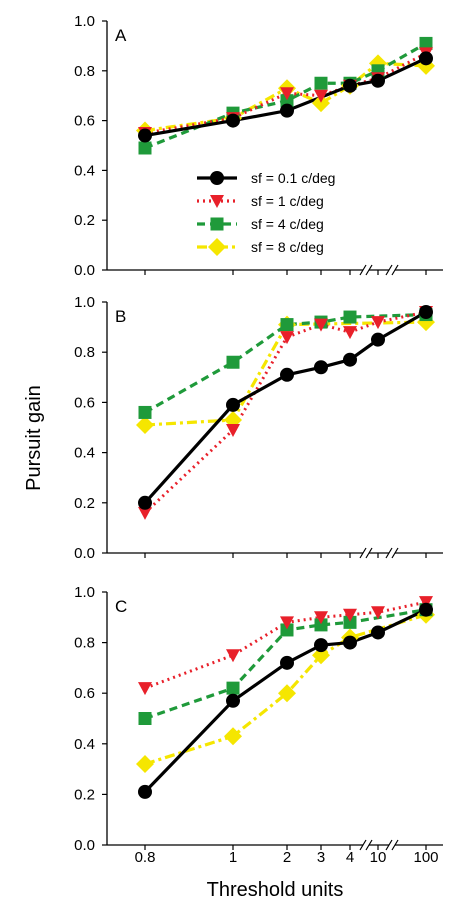 The width and height of the screenshot is (456, 910). Describe the element at coordinates (321, 857) in the screenshot. I see `x-tick-label: 3` at that location.